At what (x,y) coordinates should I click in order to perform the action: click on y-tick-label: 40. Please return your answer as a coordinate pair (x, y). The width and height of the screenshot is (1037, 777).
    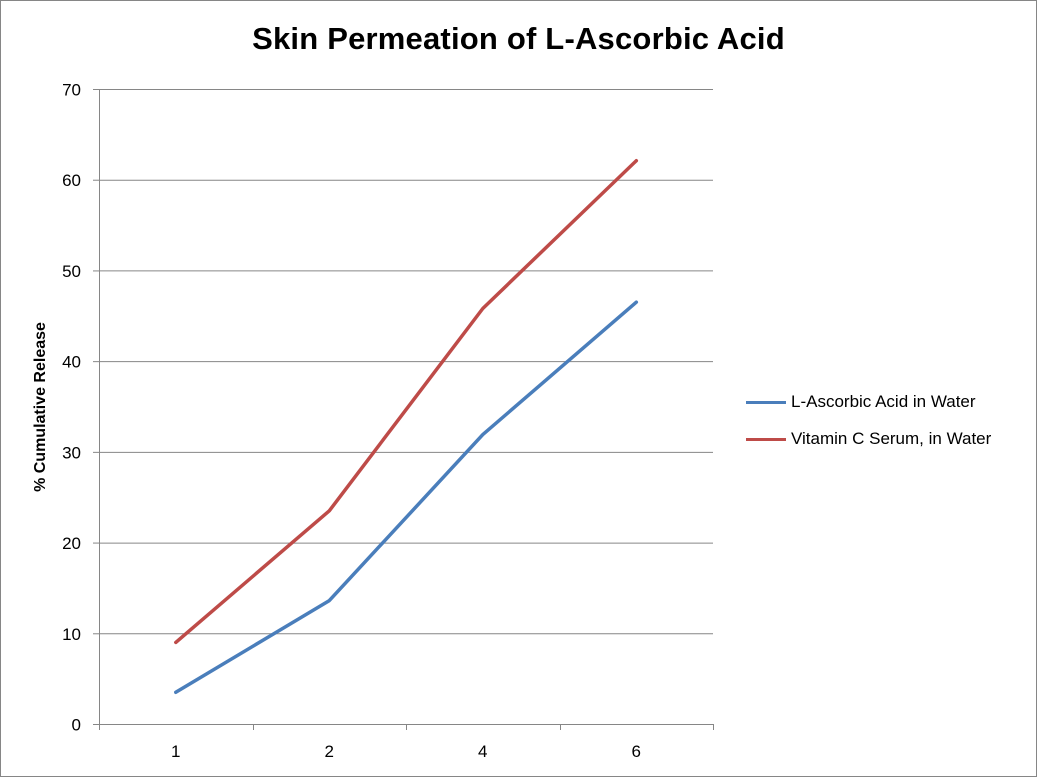
    Looking at the image, I should click on (71, 362).